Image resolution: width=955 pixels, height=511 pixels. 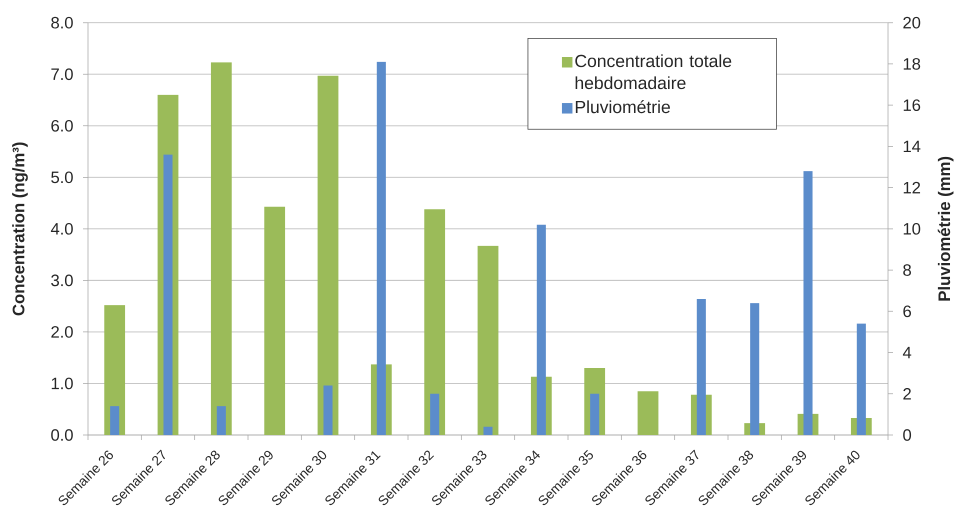 I want to click on y2-tick-label: 10, so click(x=912, y=229).